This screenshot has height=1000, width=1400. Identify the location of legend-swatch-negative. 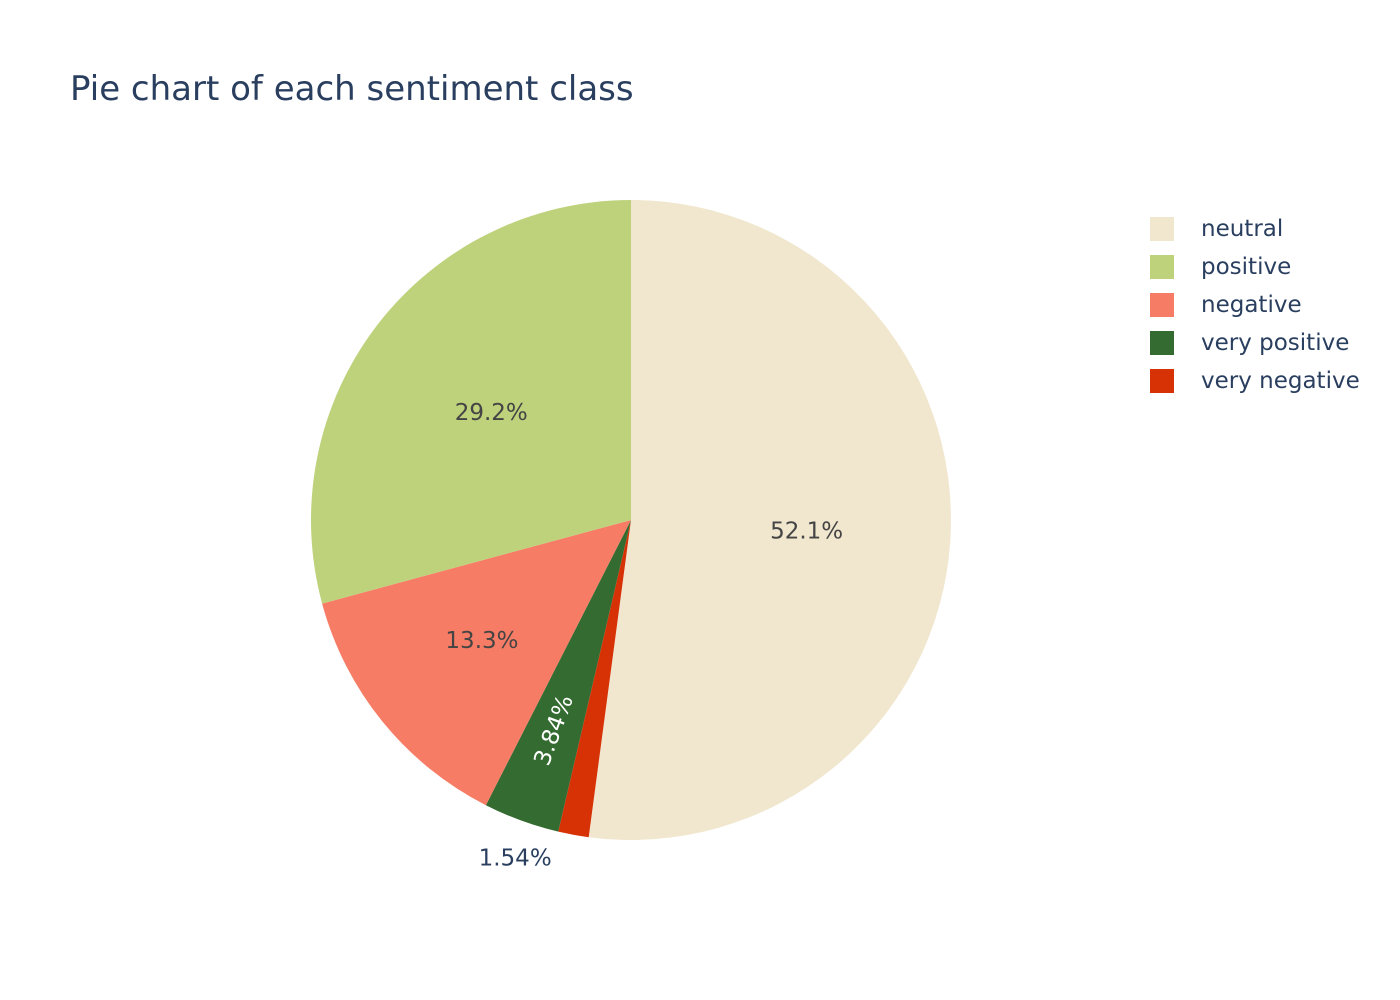
(1162, 305).